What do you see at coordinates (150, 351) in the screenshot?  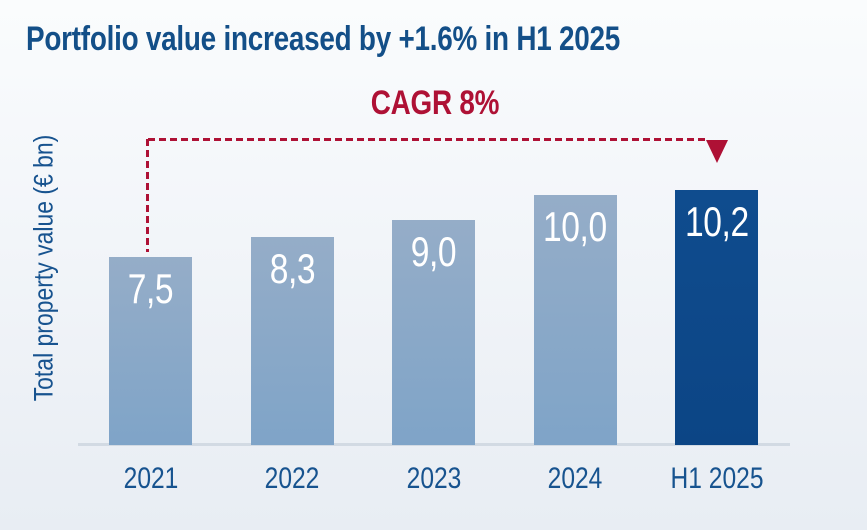 I see `bar-2021: 7,5` at bounding box center [150, 351].